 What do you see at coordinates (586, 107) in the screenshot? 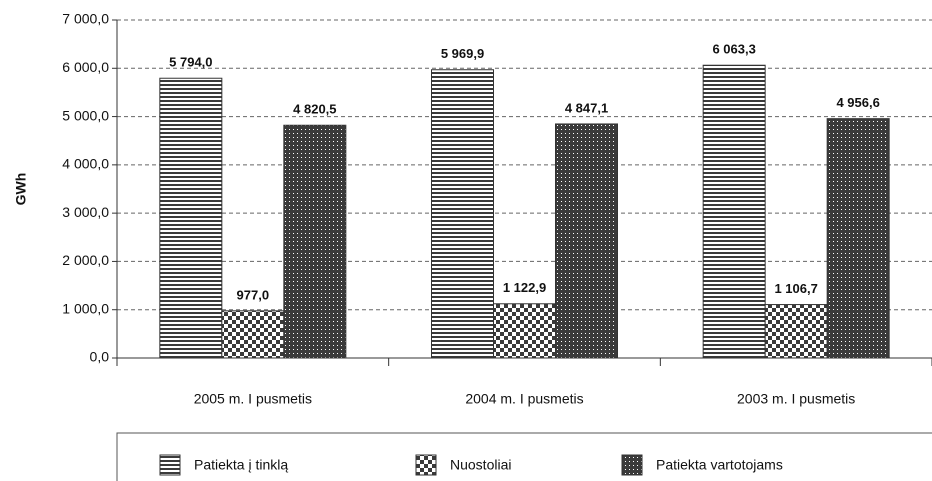
I see `value-label: 4 847,1` at bounding box center [586, 107].